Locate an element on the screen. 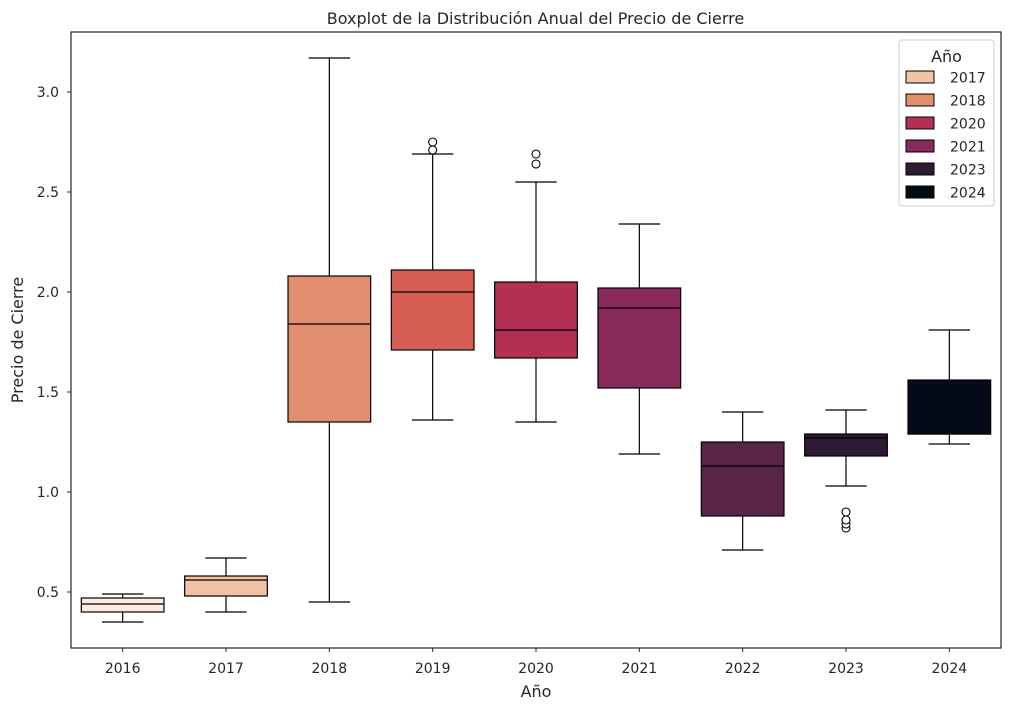 The width and height of the screenshot is (1011, 710). box-2024 is located at coordinates (949, 387).